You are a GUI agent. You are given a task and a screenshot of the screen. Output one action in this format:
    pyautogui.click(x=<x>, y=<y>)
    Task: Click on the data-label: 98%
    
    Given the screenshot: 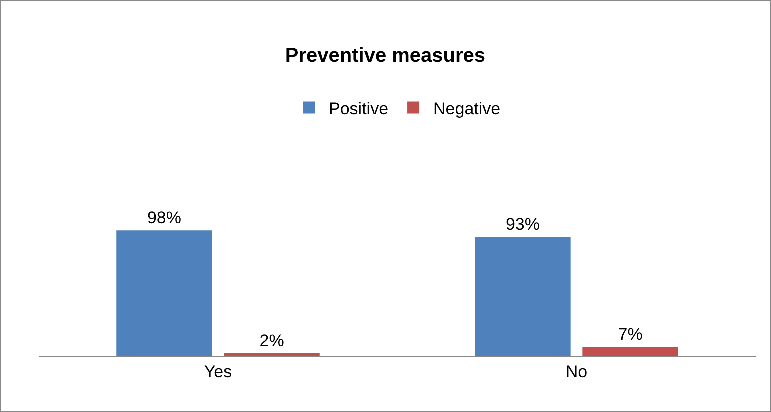 What is the action you would take?
    pyautogui.click(x=164, y=218)
    